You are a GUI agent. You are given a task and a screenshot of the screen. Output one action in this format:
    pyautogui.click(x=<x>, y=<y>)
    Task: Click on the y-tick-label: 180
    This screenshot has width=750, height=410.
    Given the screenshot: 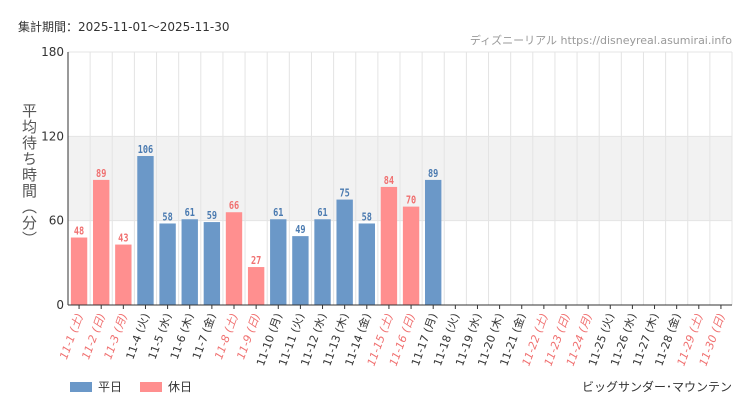 What is the action you would take?
    pyautogui.click(x=52, y=52)
    